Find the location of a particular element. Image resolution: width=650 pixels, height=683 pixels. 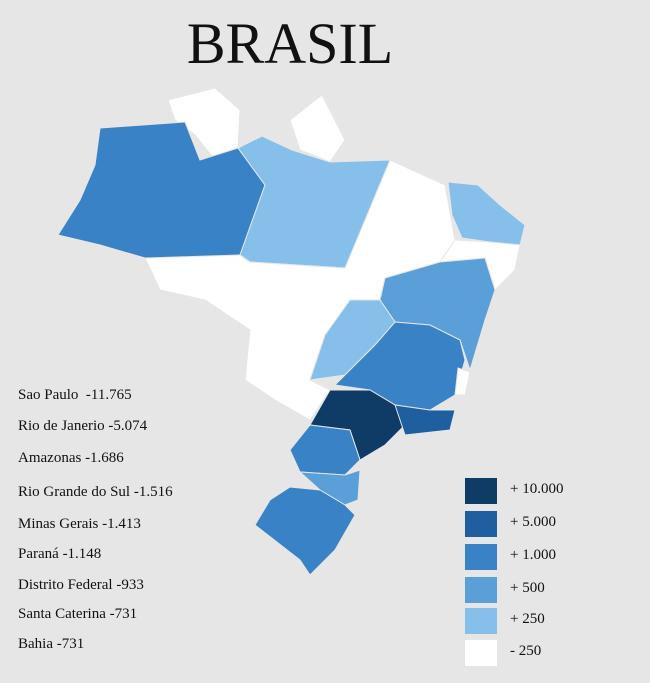

state-name: Sao Paulo is located at coordinates (48, 395).